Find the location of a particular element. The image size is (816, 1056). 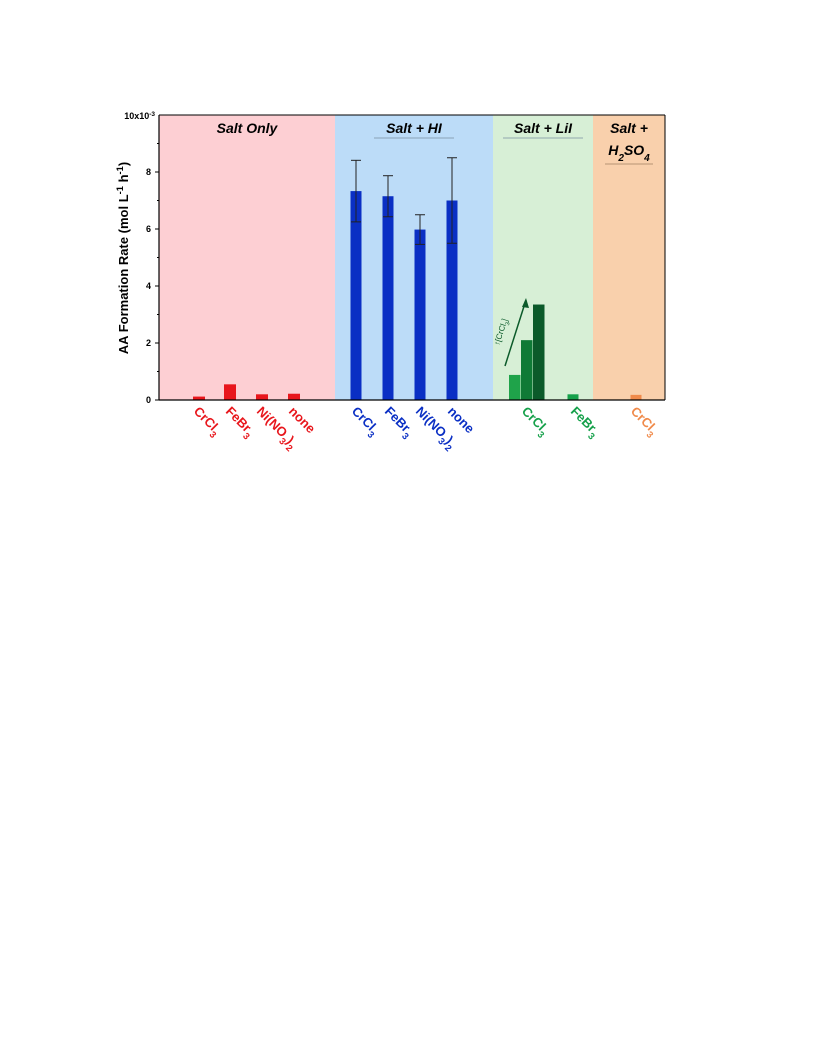

y-tick-label: 4 is located at coordinates (148, 286).